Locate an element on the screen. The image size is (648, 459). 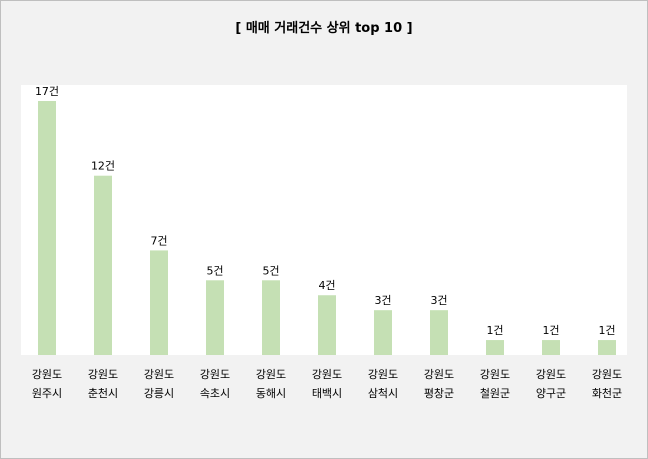
data-label-9: 1건 is located at coordinates (550, 330).